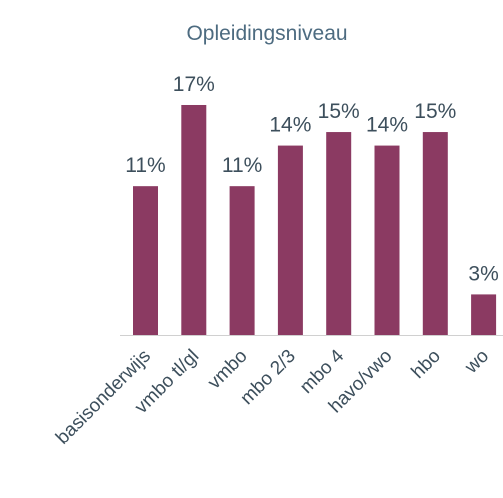  Describe the element at coordinates (266, 33) in the screenshot. I see `chart-title: Opleidingsniveau` at that location.